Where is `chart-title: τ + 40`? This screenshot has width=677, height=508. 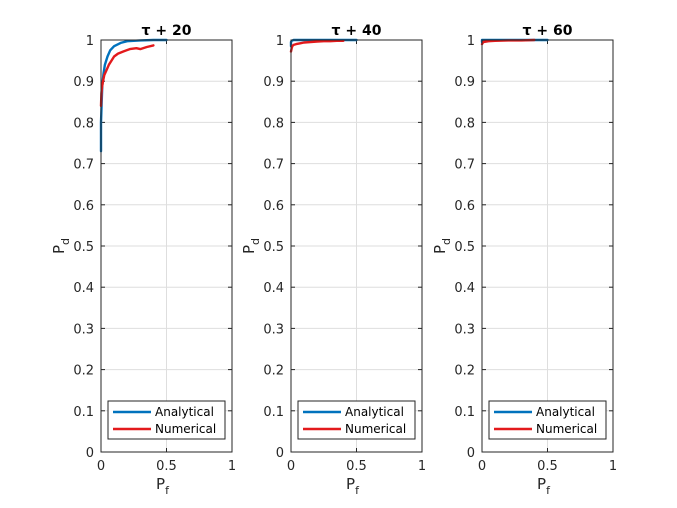 chart-title: τ + 40 is located at coordinates (357, 31).